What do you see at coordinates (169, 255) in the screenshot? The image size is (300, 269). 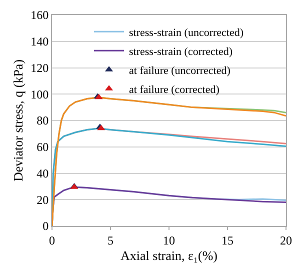 I see `x-axis-title: Axial strain, ε₁(%)` at bounding box center [169, 255].